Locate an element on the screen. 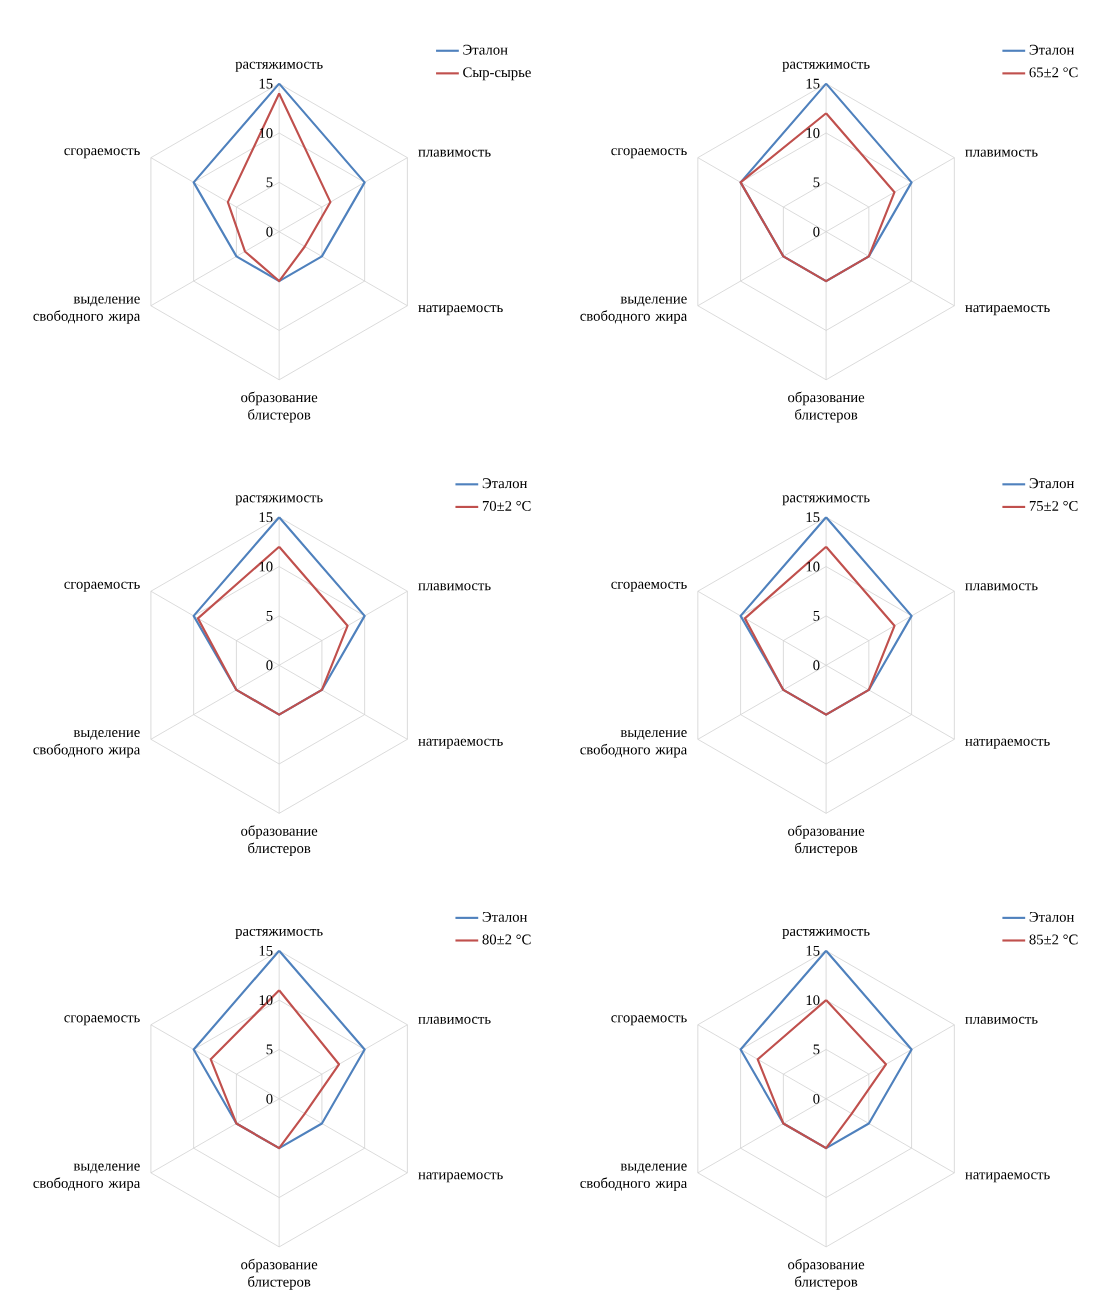 This screenshot has height=1302, width=1094. legend-label: 70±2 °C is located at coordinates (506, 505).